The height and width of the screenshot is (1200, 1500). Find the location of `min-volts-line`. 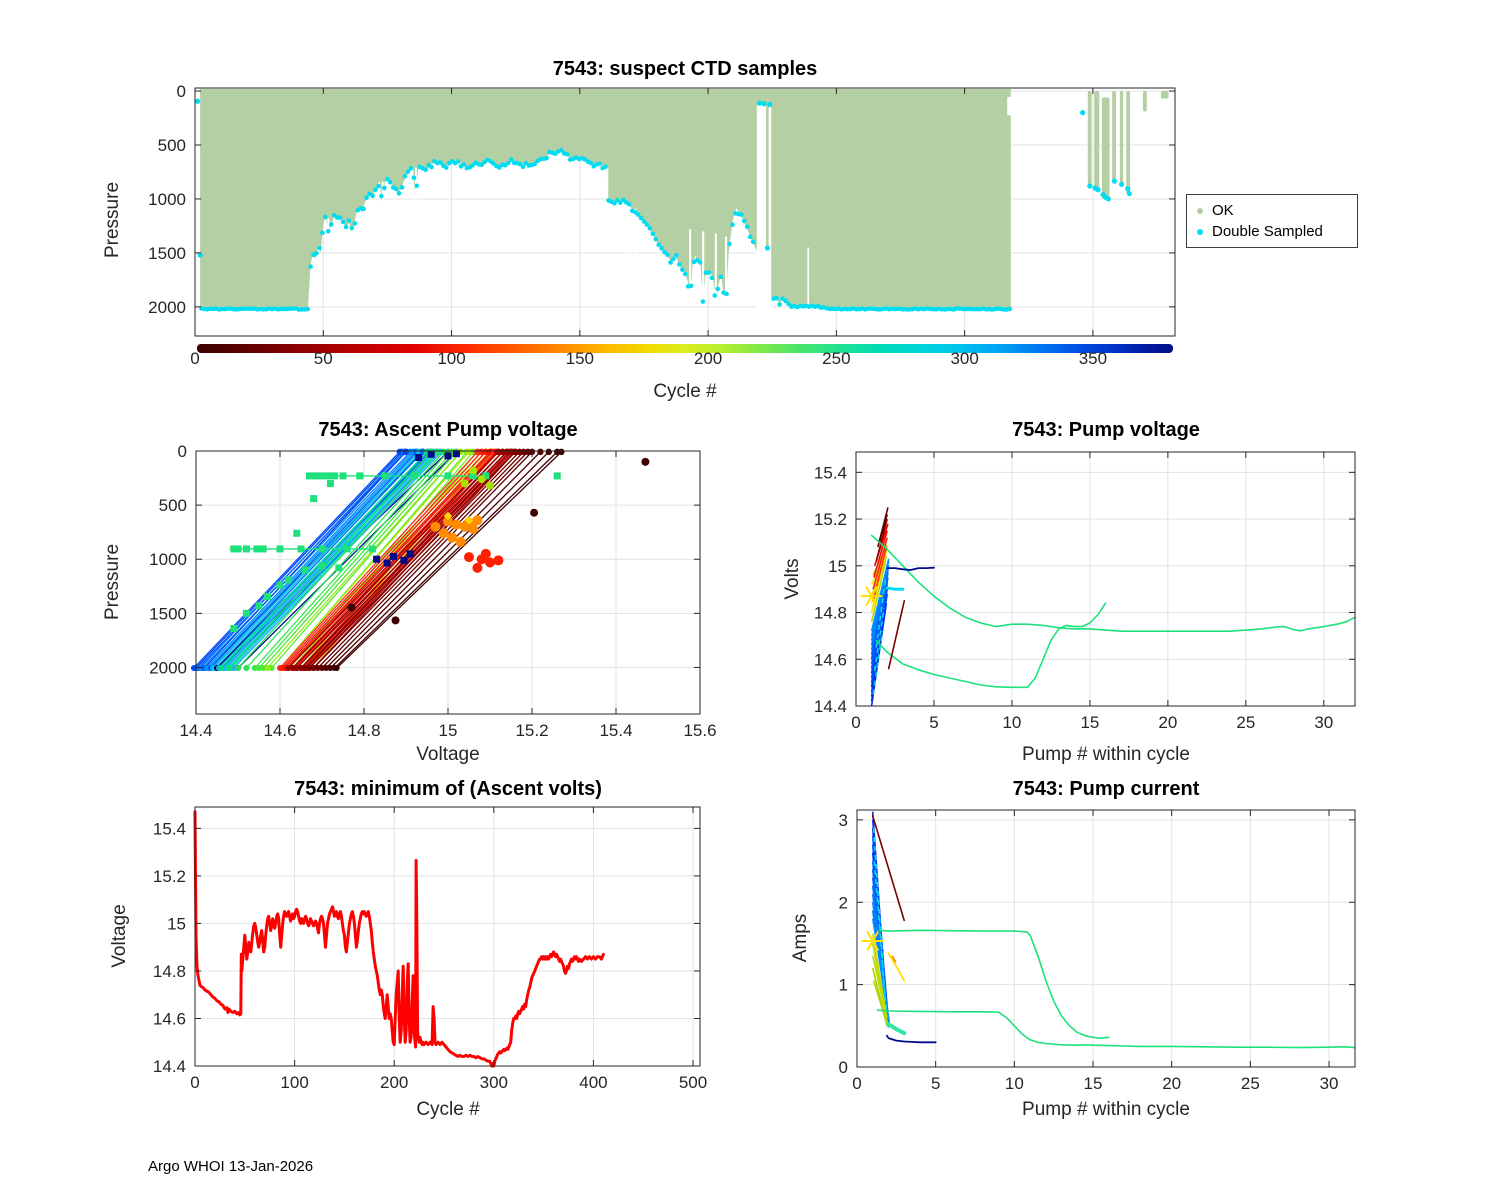

min-volts-line is located at coordinates (399, 939).